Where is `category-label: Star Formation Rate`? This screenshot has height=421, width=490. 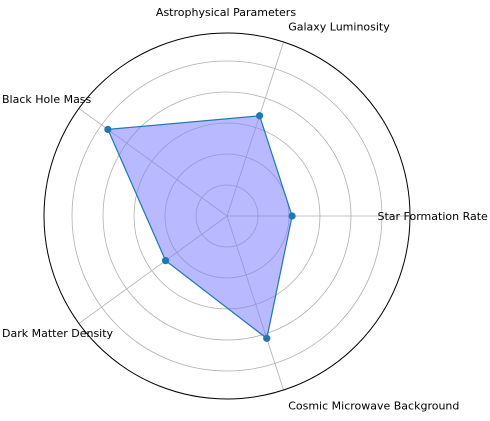
category-label: Star Formation Rate is located at coordinates (433, 216).